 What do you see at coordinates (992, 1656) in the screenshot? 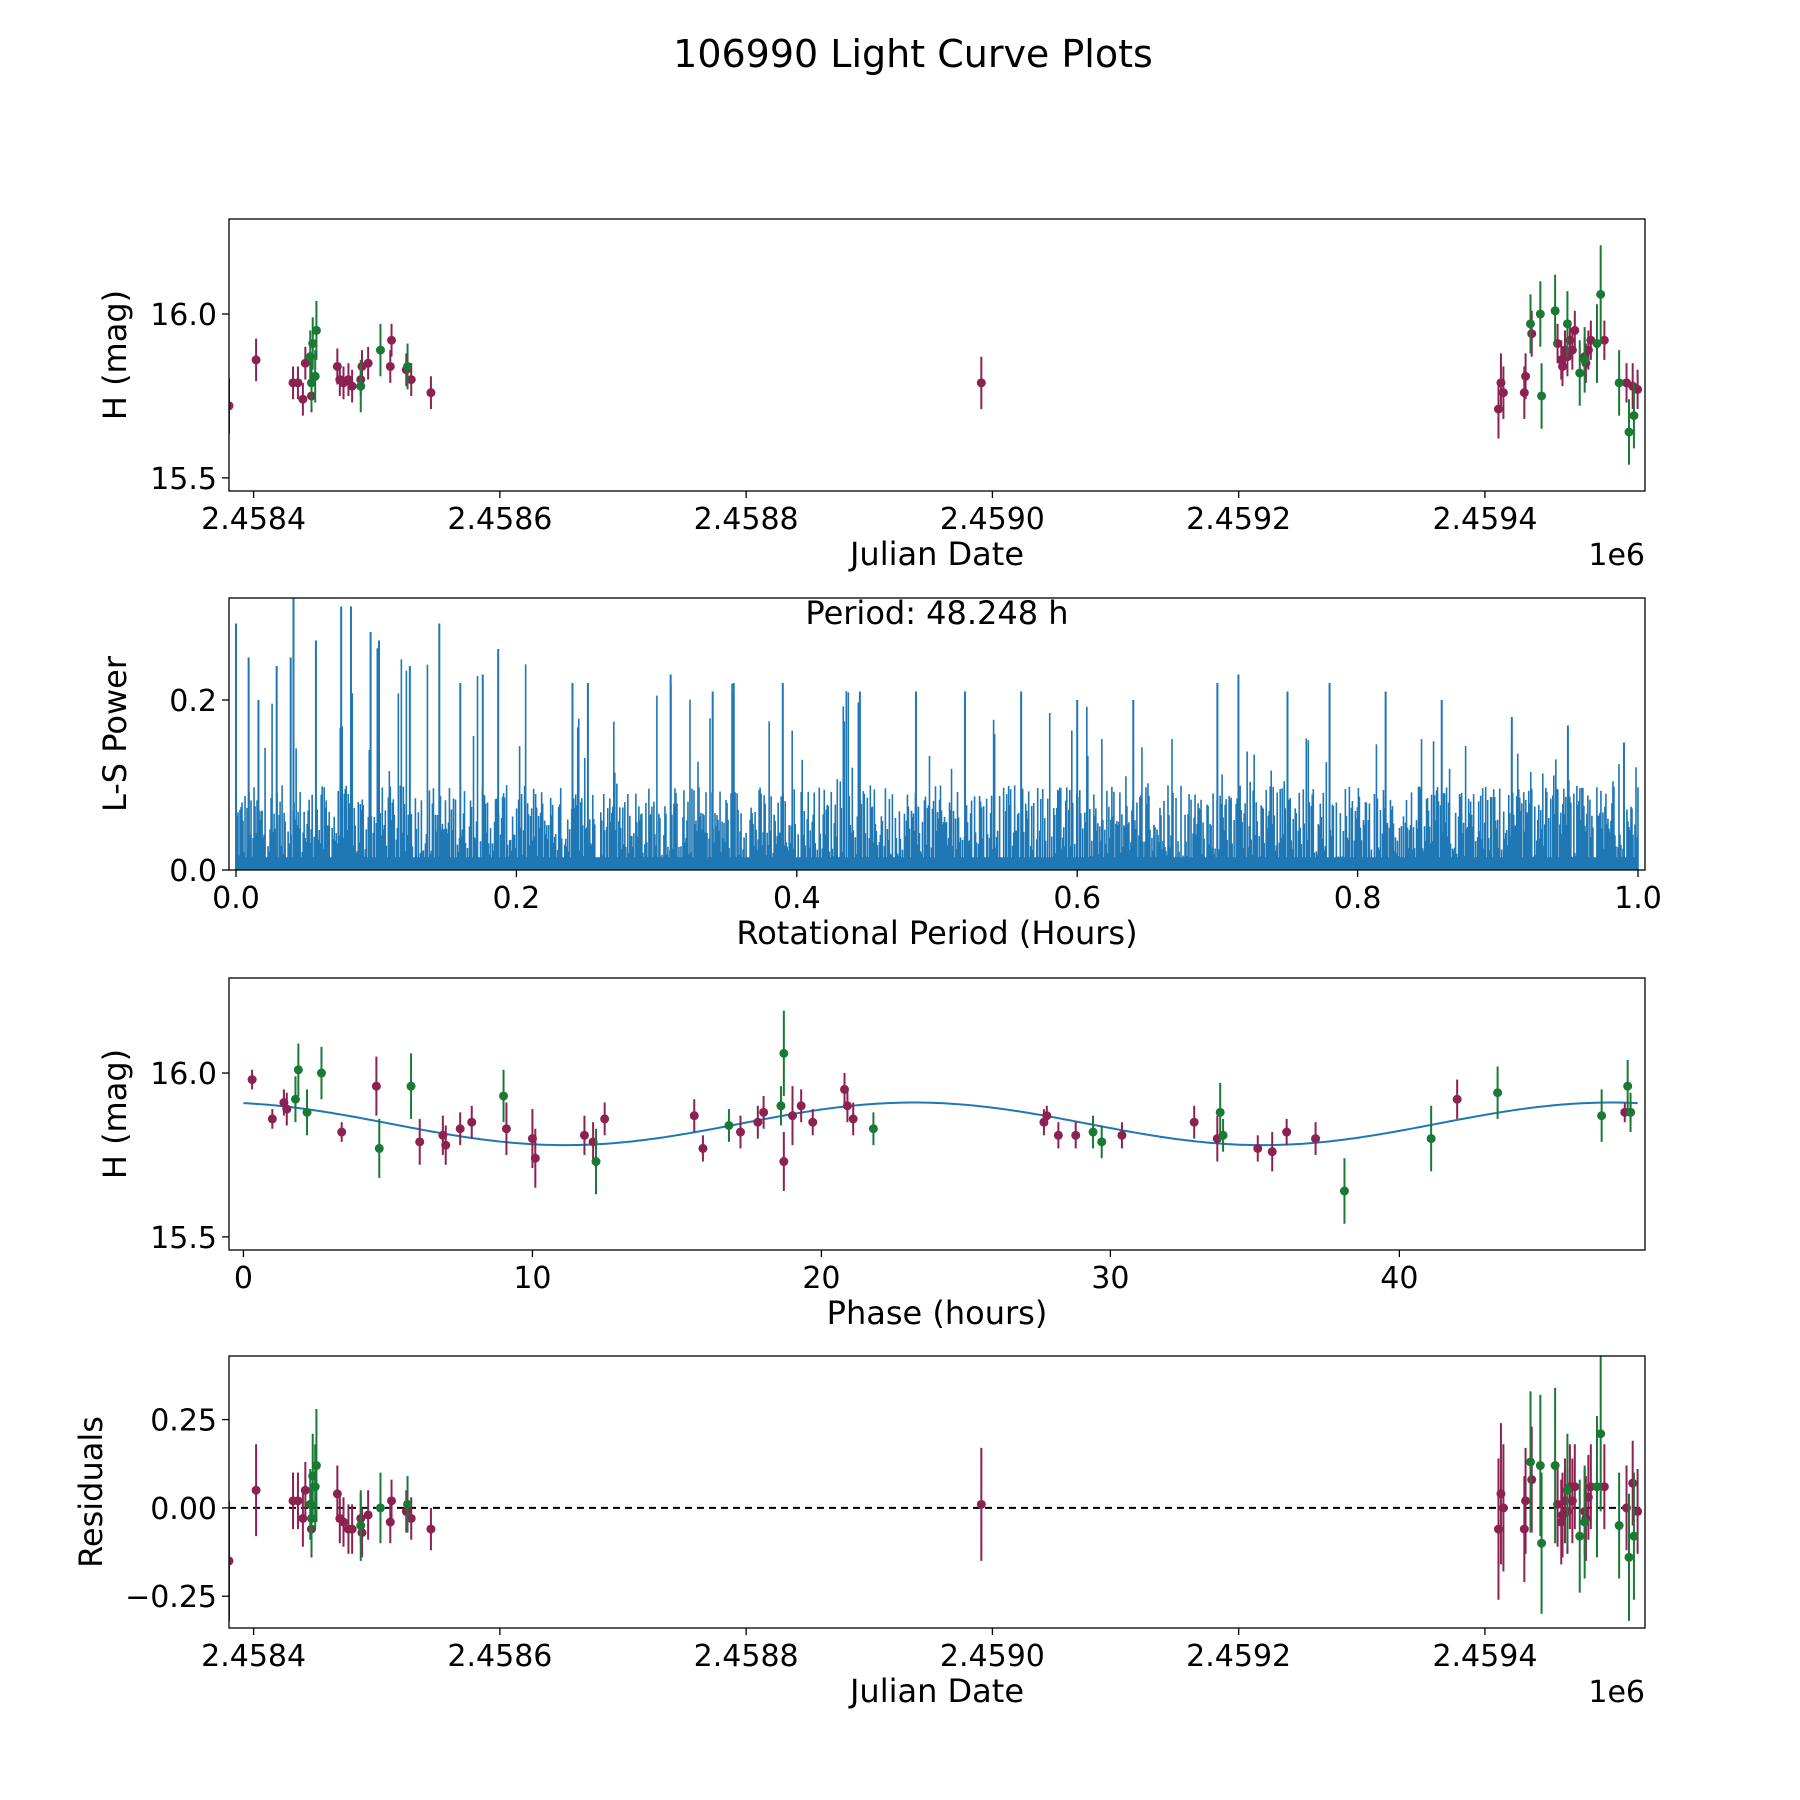
I see `x-tick-label: 2.4590` at bounding box center [992, 1656].